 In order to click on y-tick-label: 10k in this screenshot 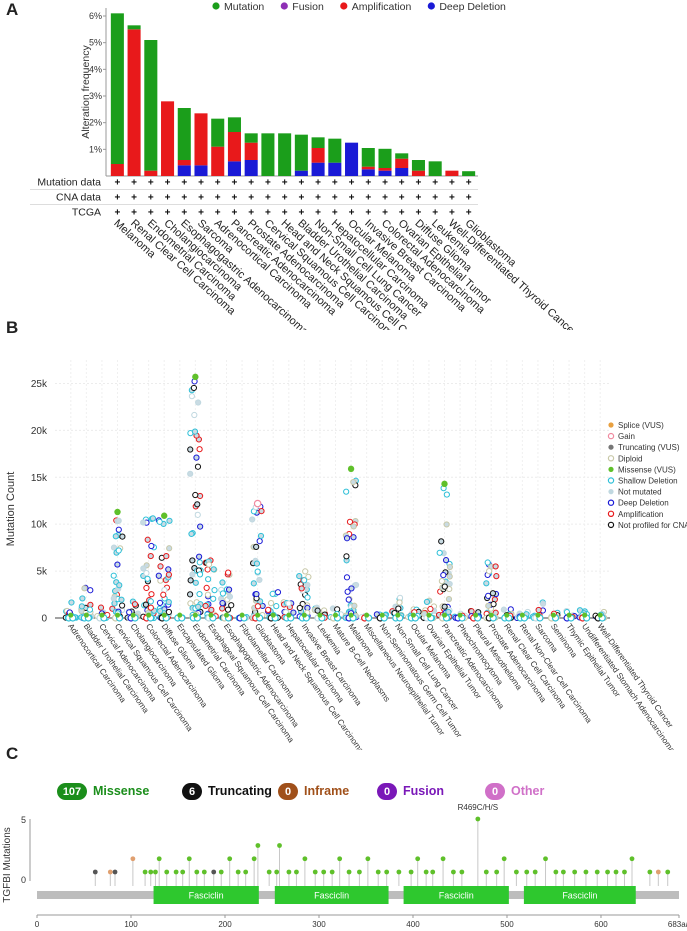, I will do `click(39, 525)`.